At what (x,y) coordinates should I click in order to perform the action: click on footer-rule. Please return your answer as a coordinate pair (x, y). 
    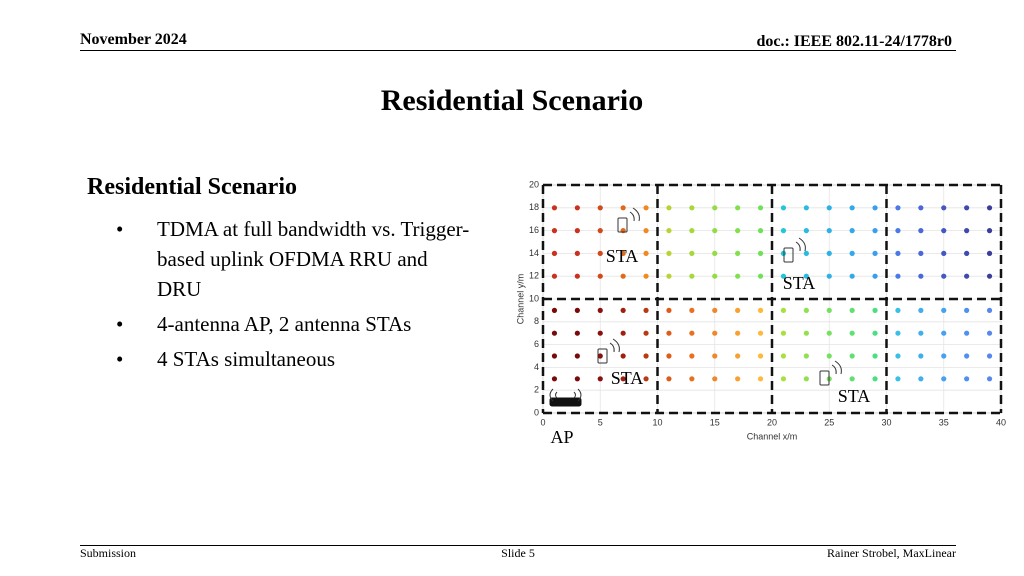
    Looking at the image, I should click on (518, 545).